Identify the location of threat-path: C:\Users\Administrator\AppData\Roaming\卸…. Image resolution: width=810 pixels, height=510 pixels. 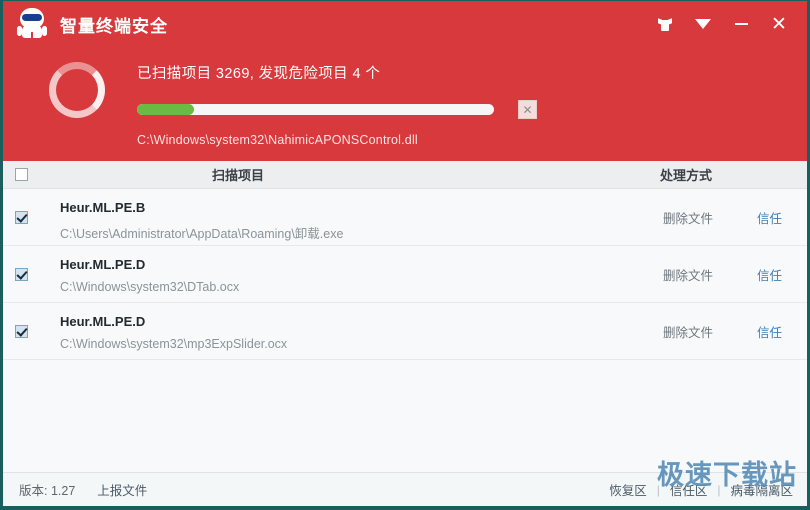
(202, 234).